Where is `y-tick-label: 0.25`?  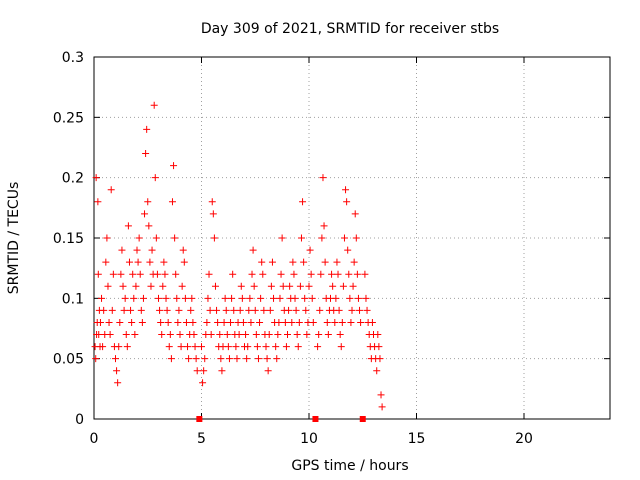 y-tick-label: 0.25 is located at coordinates (68, 118).